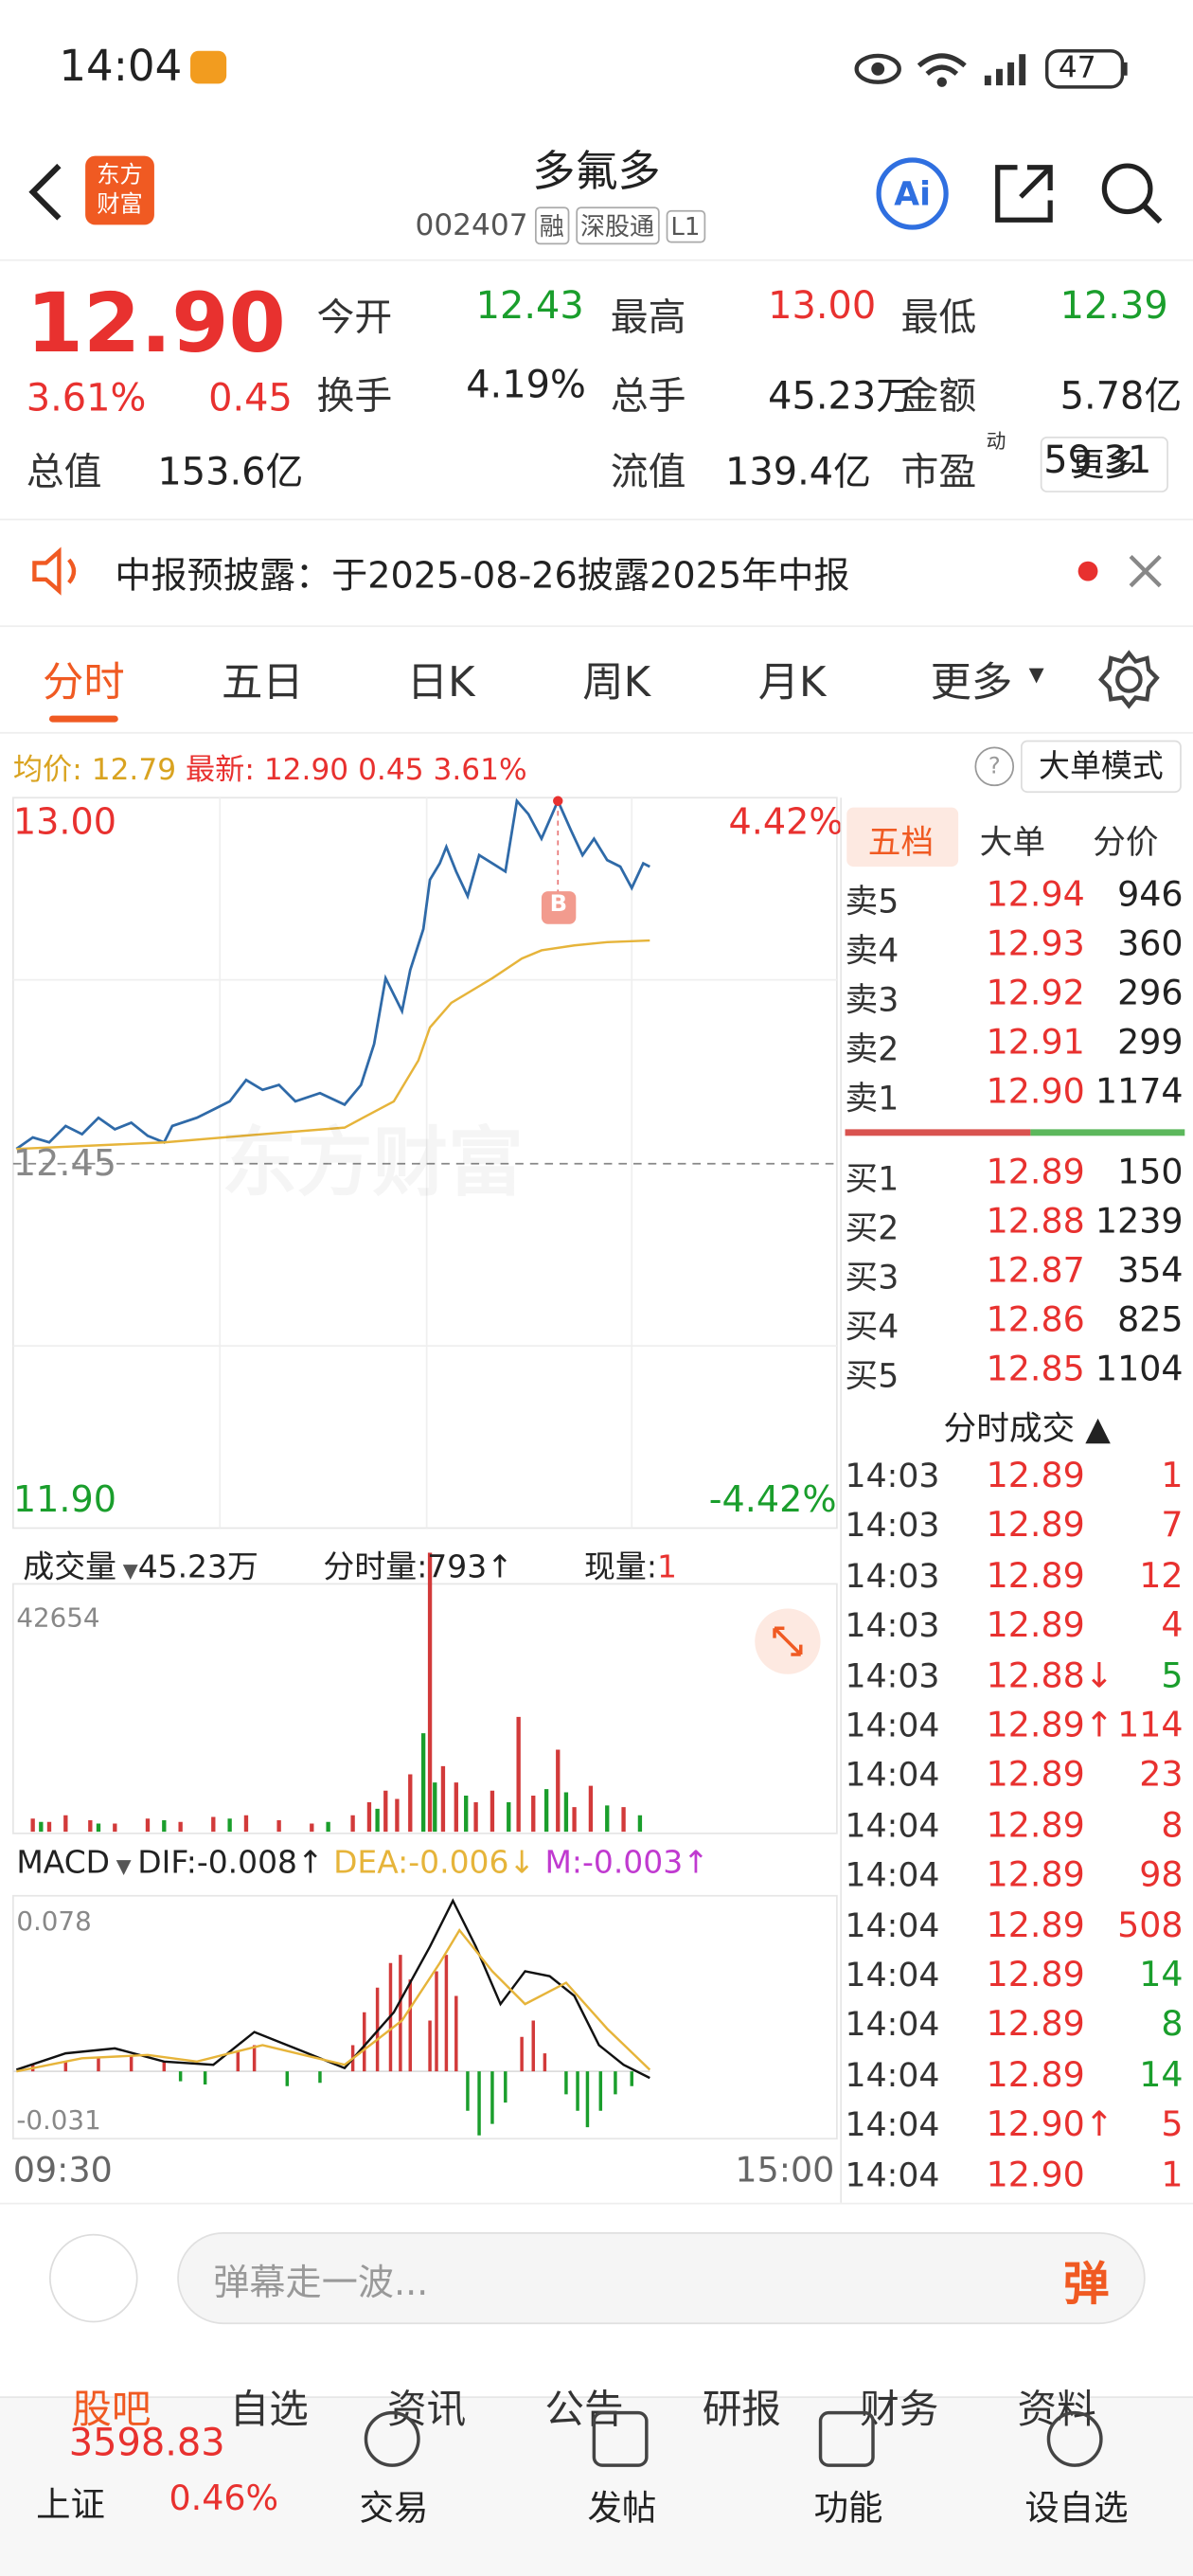 The image size is (1193, 2576). I want to click on book-side: 买2, so click(872, 1228).